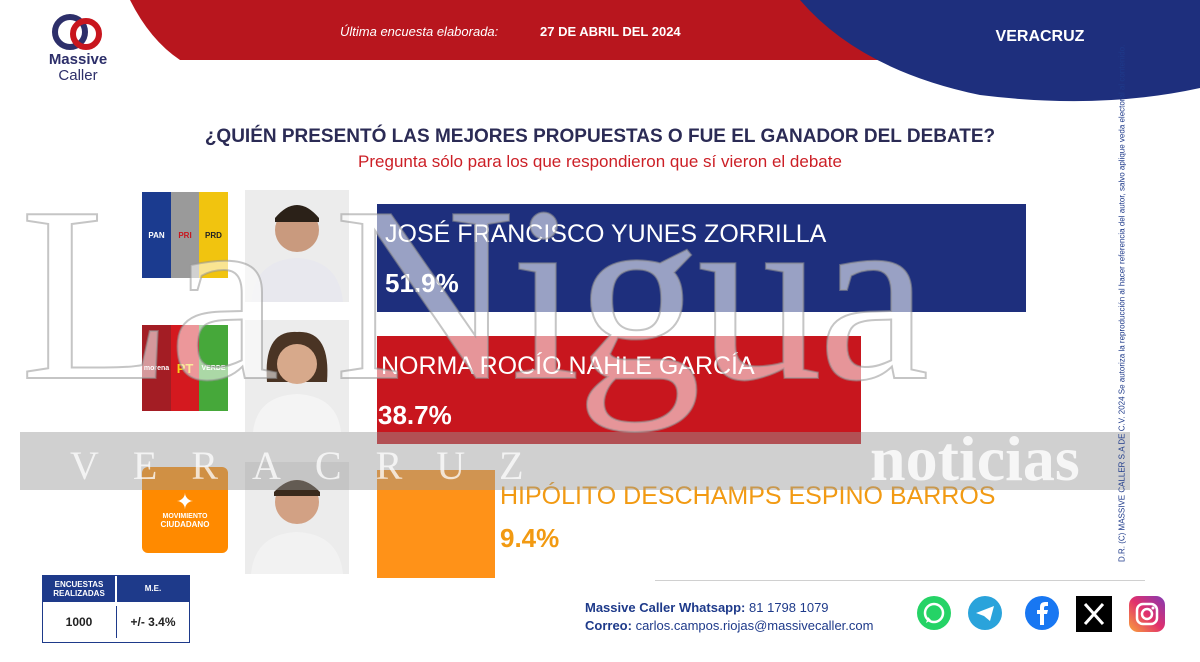 The height and width of the screenshot is (662, 1200). Describe the element at coordinates (79, 584) in the screenshot. I see `stats-header-surveys-line1: ENCUESTAS` at that location.